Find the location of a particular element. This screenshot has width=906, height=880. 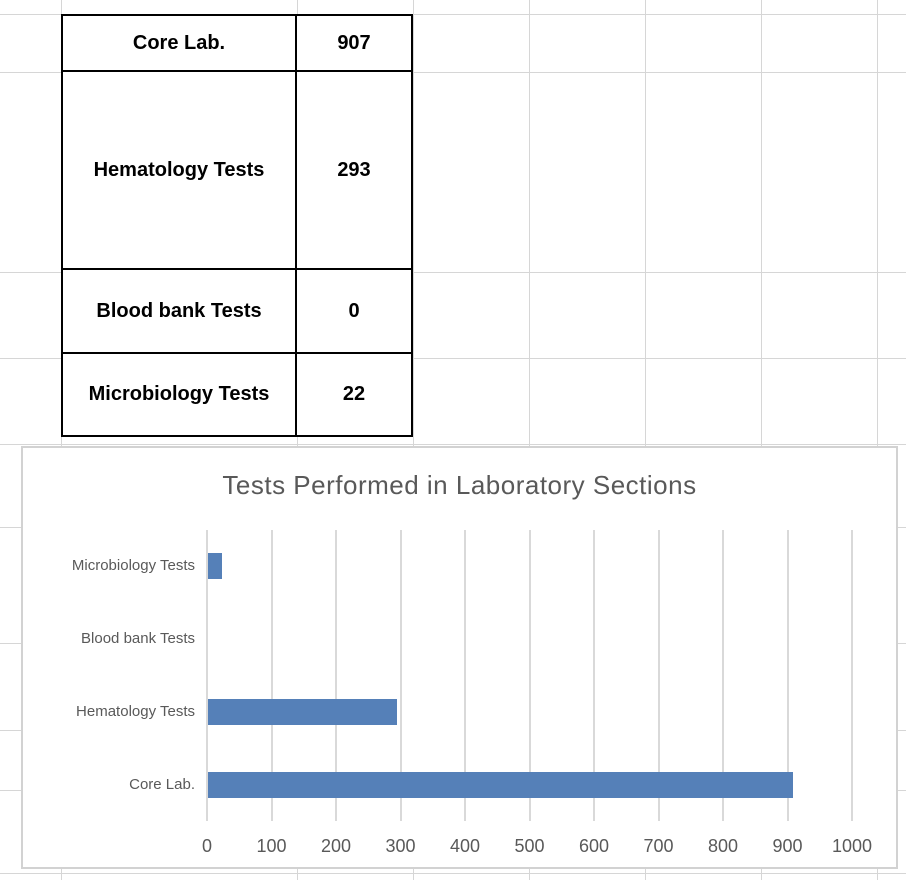

table-row-microbiology-tests: Microbiology Tests 22 is located at coordinates (237, 394).